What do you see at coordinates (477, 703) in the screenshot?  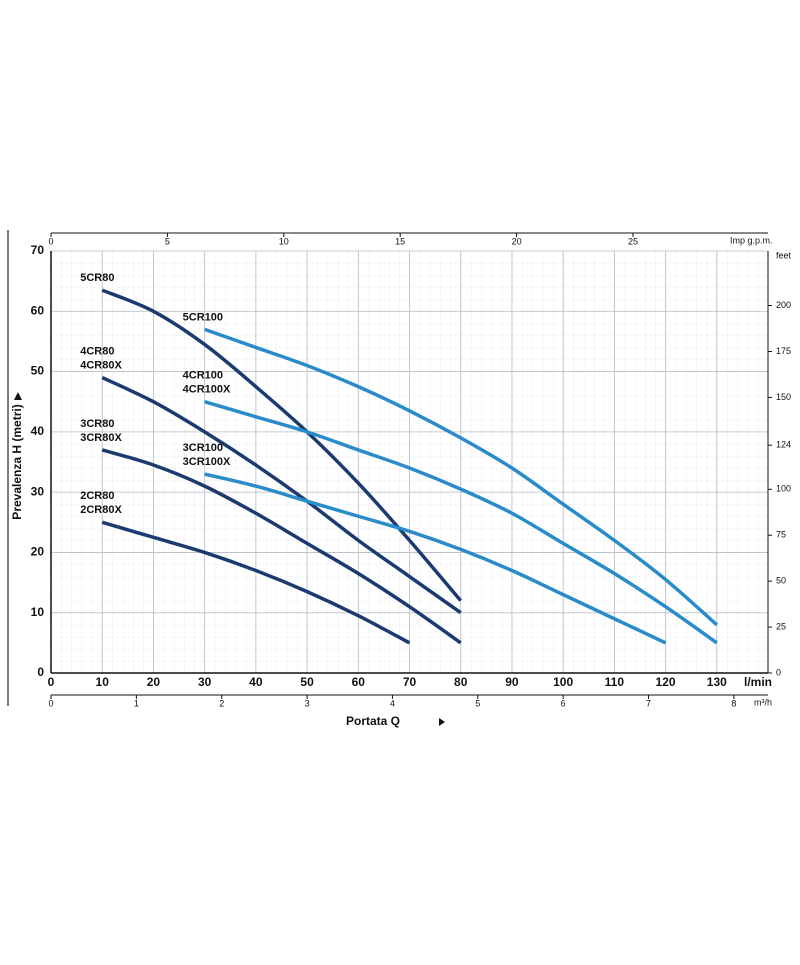 I see `bottom-tick-label: 5` at bounding box center [477, 703].